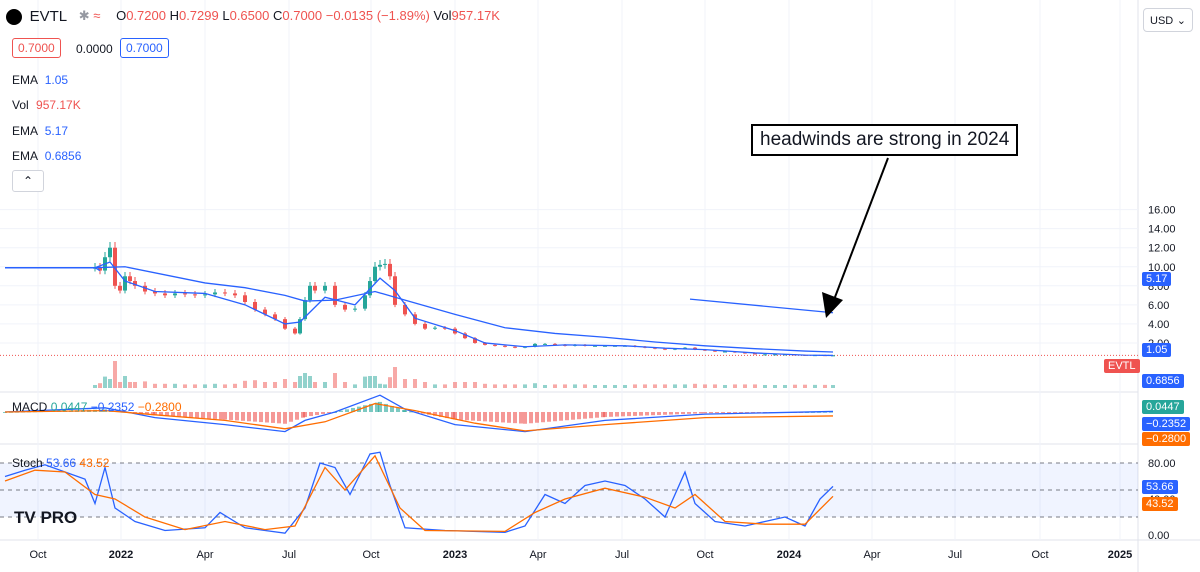 The image size is (1200, 572). I want to click on time-tick-label: 2024, so click(789, 555).